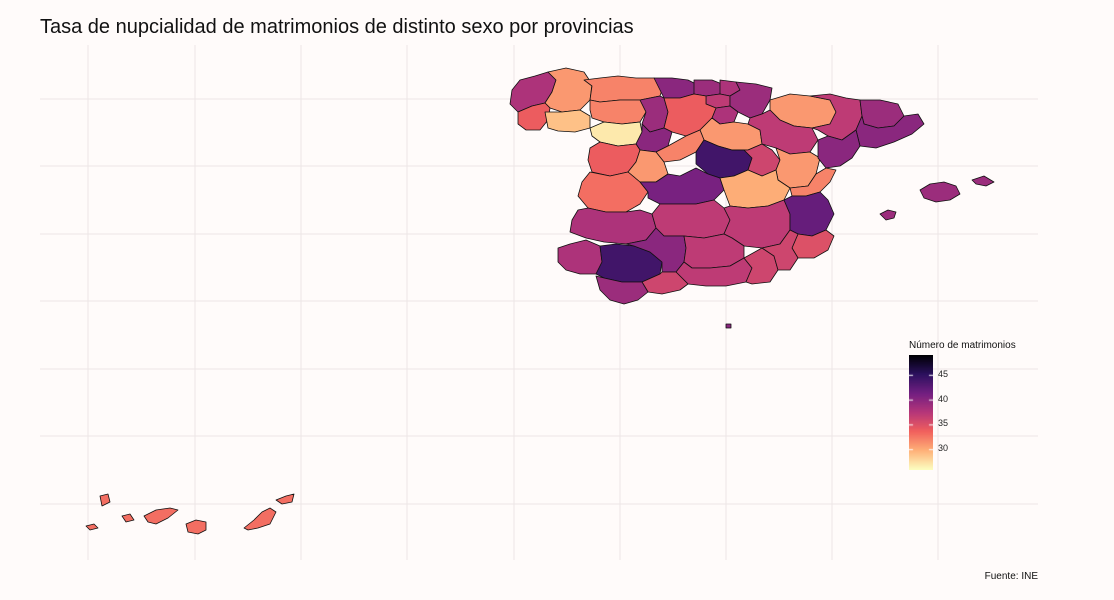 This screenshot has height=600, width=1114. I want to click on province-murcia, so click(780, 250).